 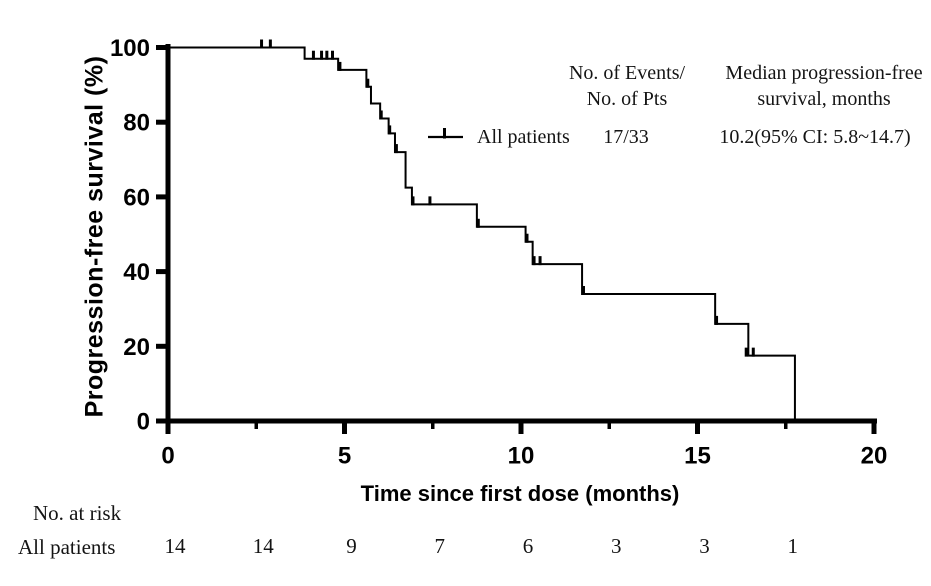 What do you see at coordinates (815, 137) in the screenshot?
I see `legend-median-value: 10.2(95% CI: 5.8~14.7)` at bounding box center [815, 137].